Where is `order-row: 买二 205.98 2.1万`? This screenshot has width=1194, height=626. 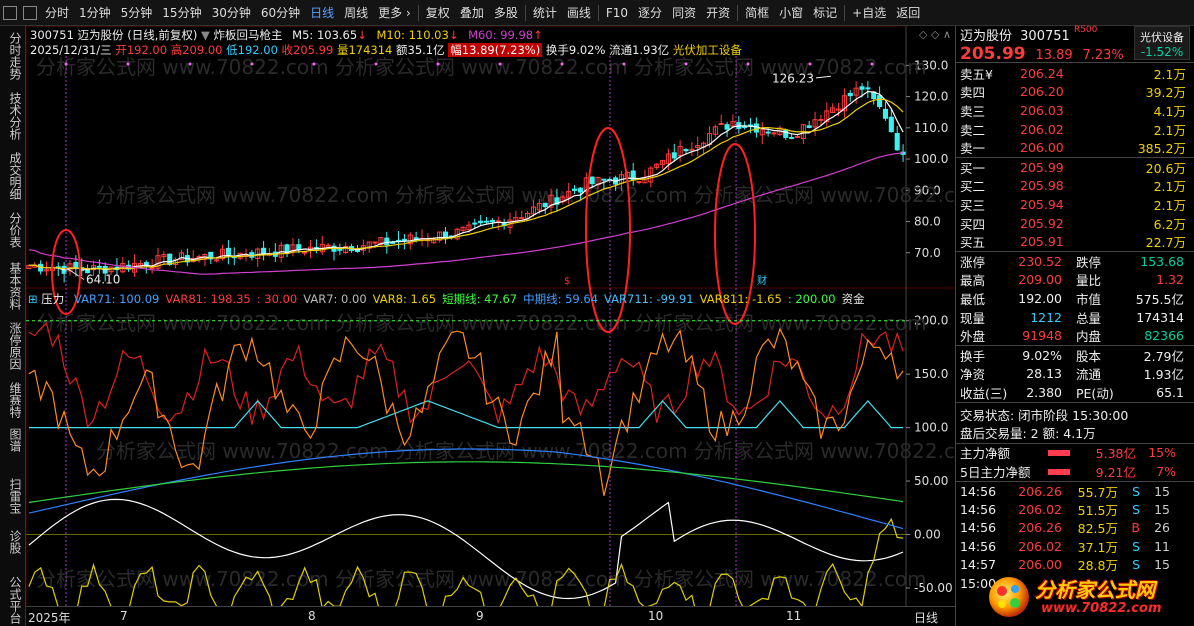
order-row: 买二 205.98 2.1万 is located at coordinates (1075, 186).